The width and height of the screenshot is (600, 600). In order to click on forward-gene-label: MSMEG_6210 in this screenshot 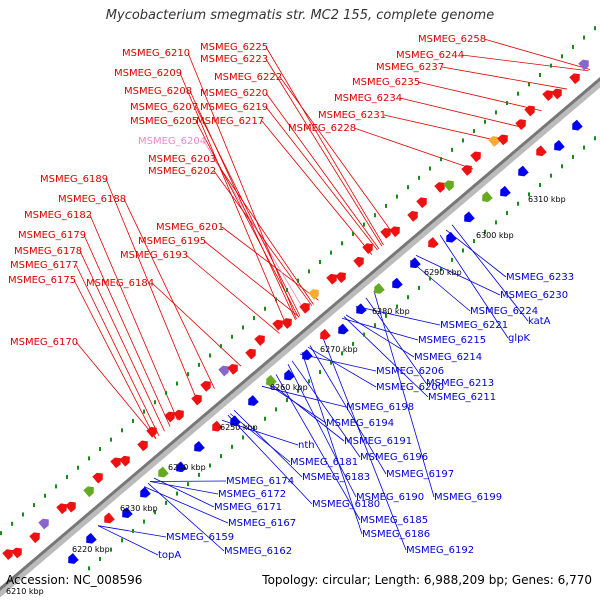, I will do `click(156, 53)`.